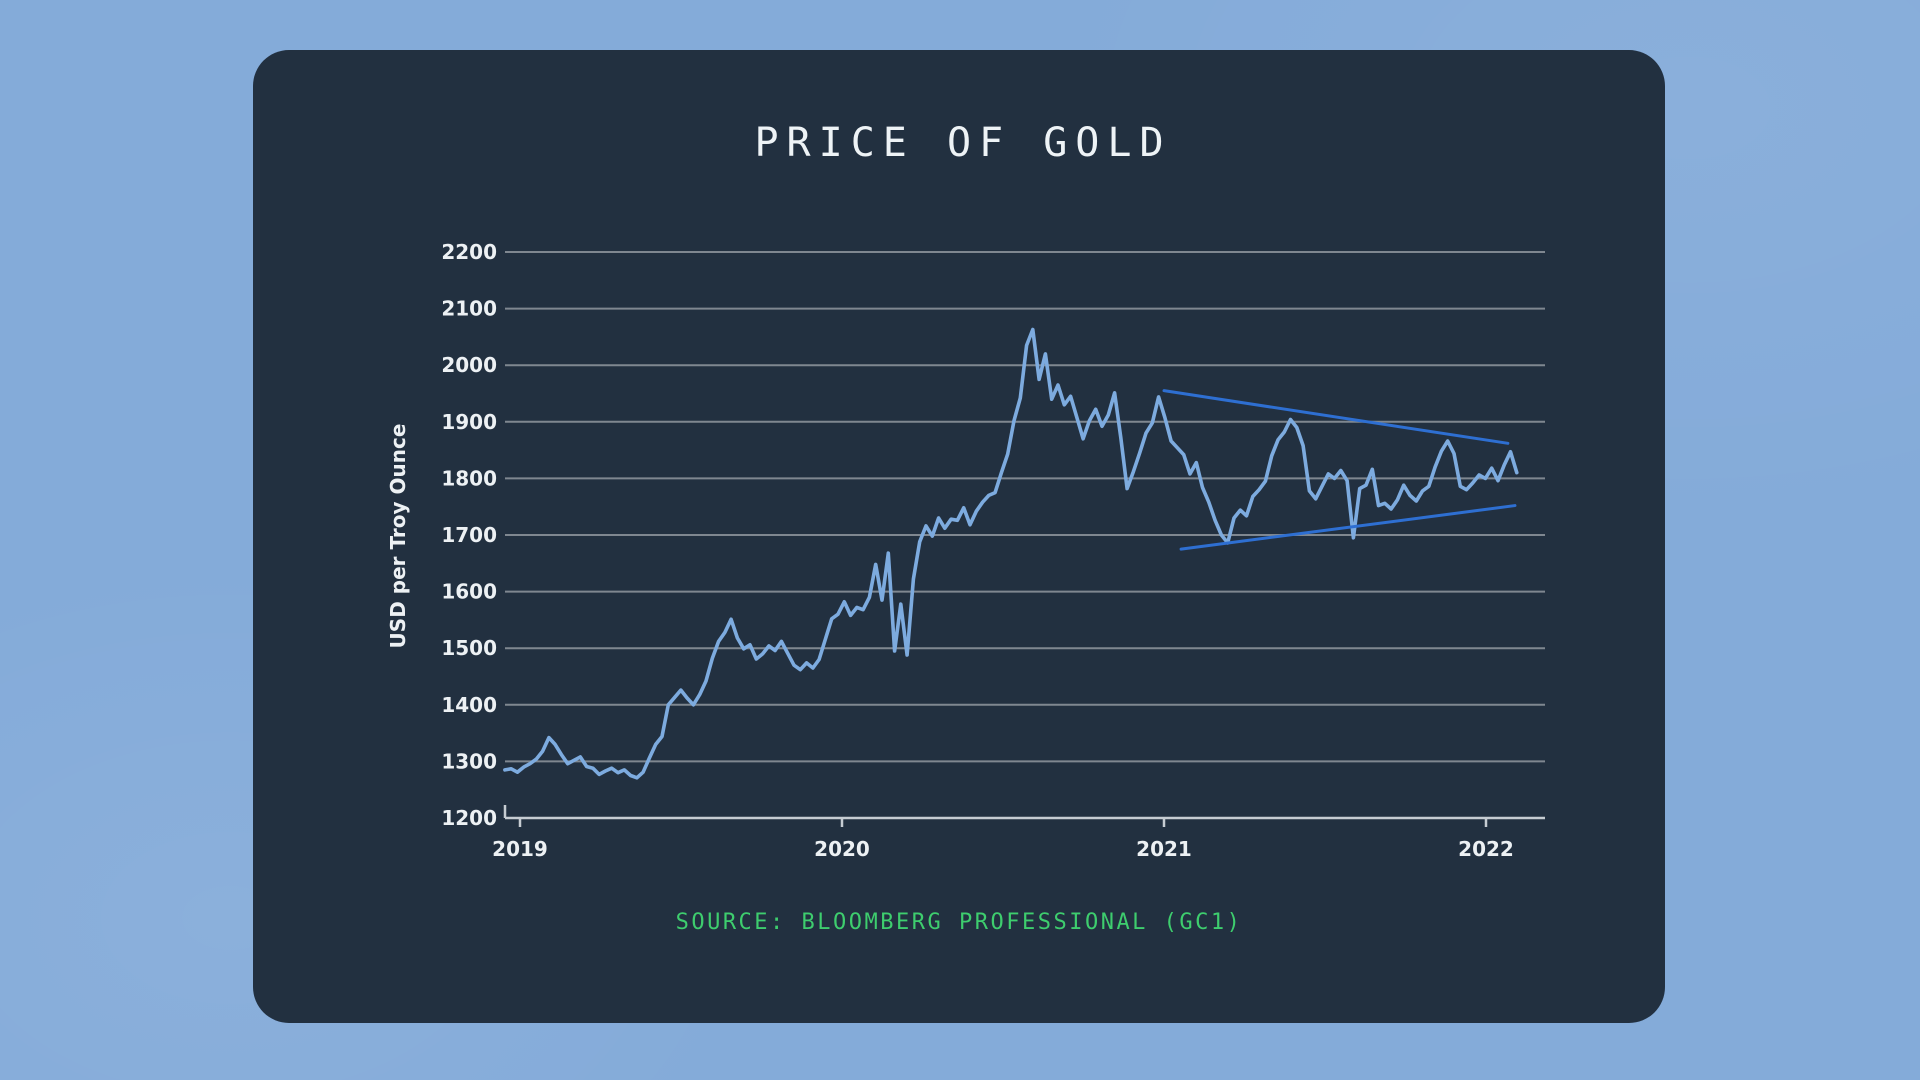  Describe the element at coordinates (469, 422) in the screenshot. I see `y-tick-label: 1900` at that location.